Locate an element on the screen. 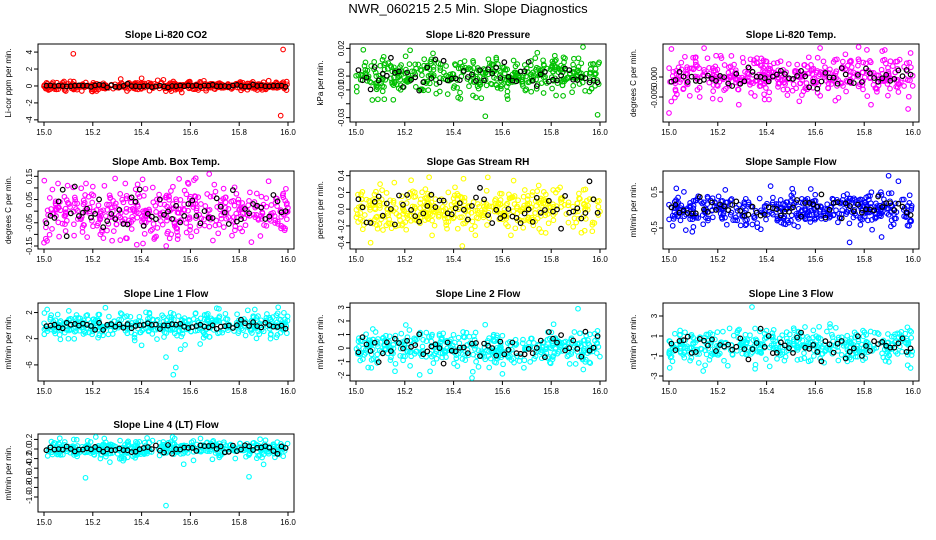 The width and height of the screenshot is (936, 540). x-tick-label: 15.0 is located at coordinates (44, 391).